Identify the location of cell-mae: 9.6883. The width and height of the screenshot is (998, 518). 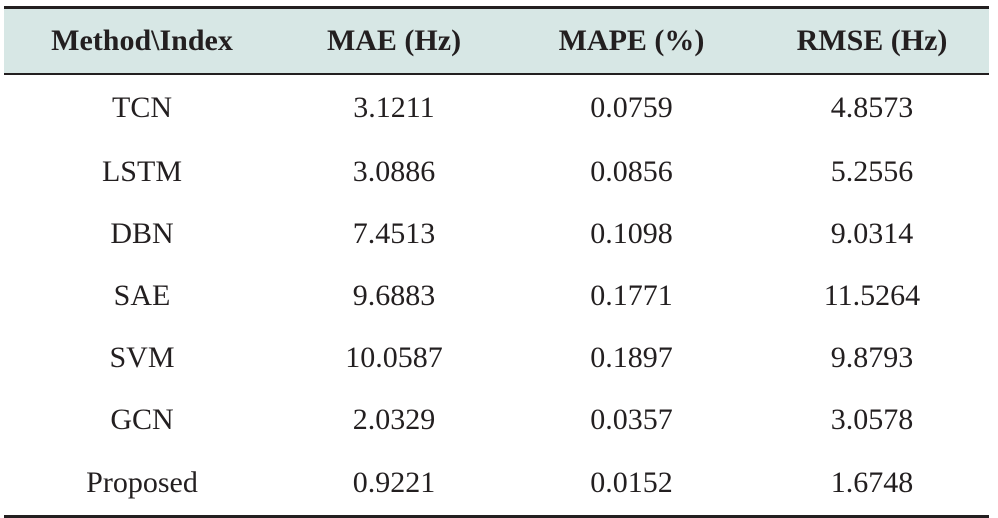
(394, 295).